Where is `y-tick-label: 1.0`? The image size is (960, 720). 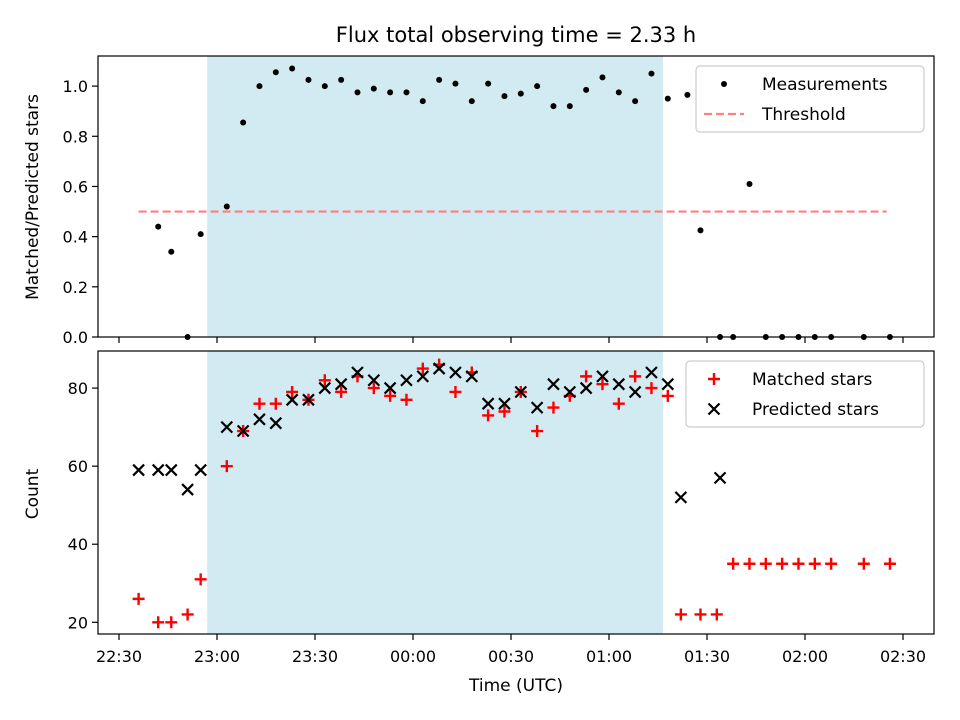
y-tick-label: 1.0 is located at coordinates (75, 86).